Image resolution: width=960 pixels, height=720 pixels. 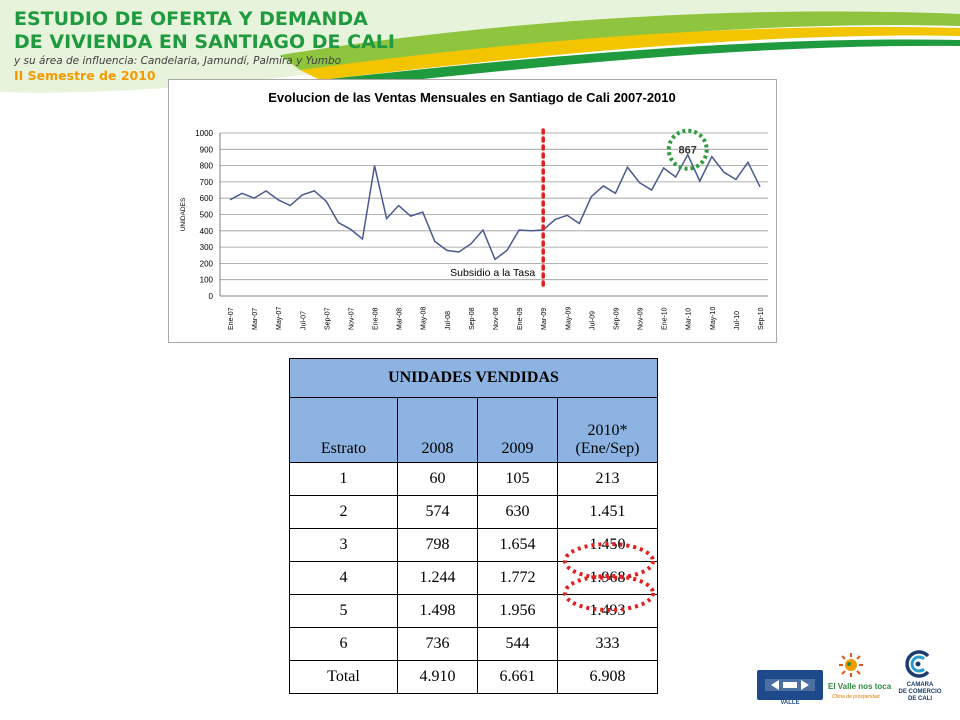 I want to click on camacol-sub-label: VALLE, so click(x=790, y=703).